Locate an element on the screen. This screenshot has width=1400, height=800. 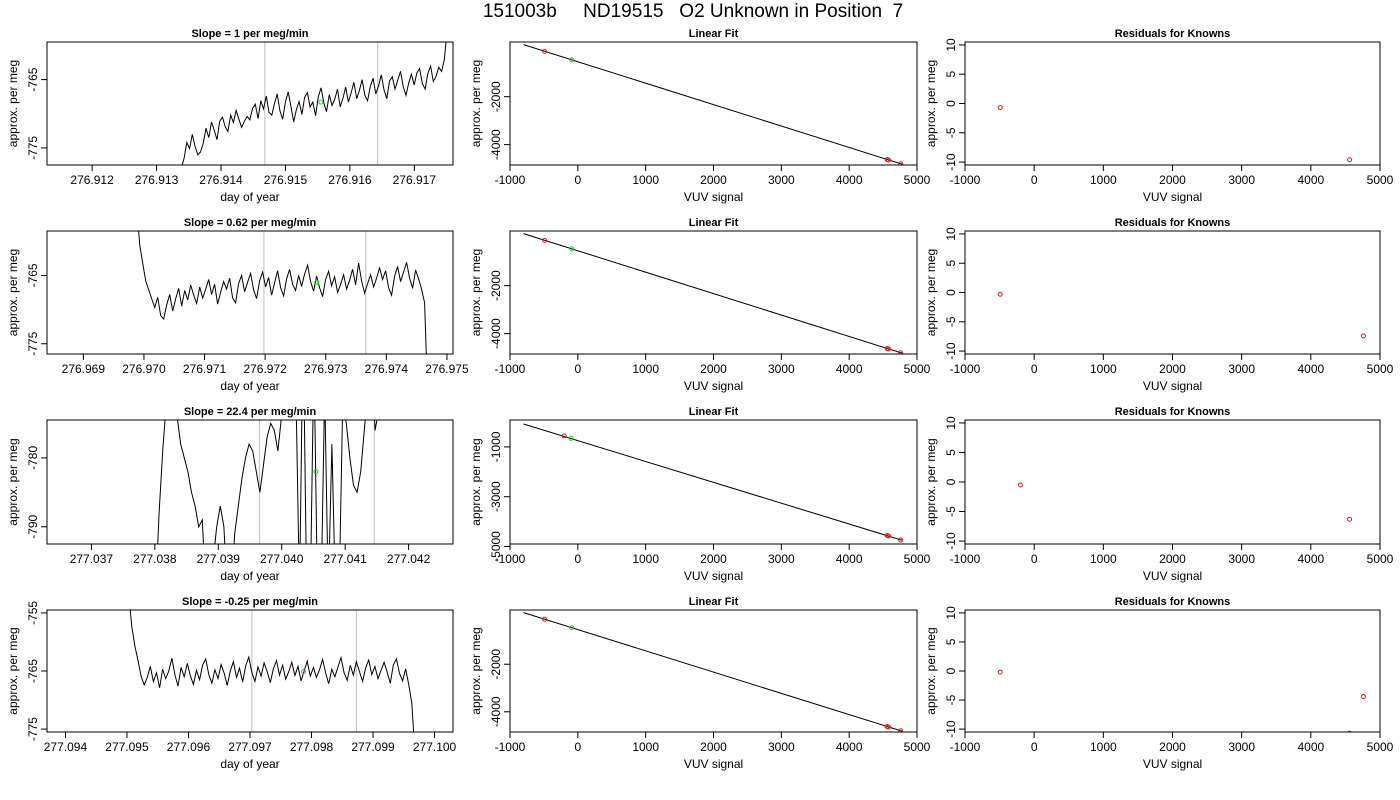
panel-title: Slope = -0.25 per meg/min is located at coordinates (250, 602).